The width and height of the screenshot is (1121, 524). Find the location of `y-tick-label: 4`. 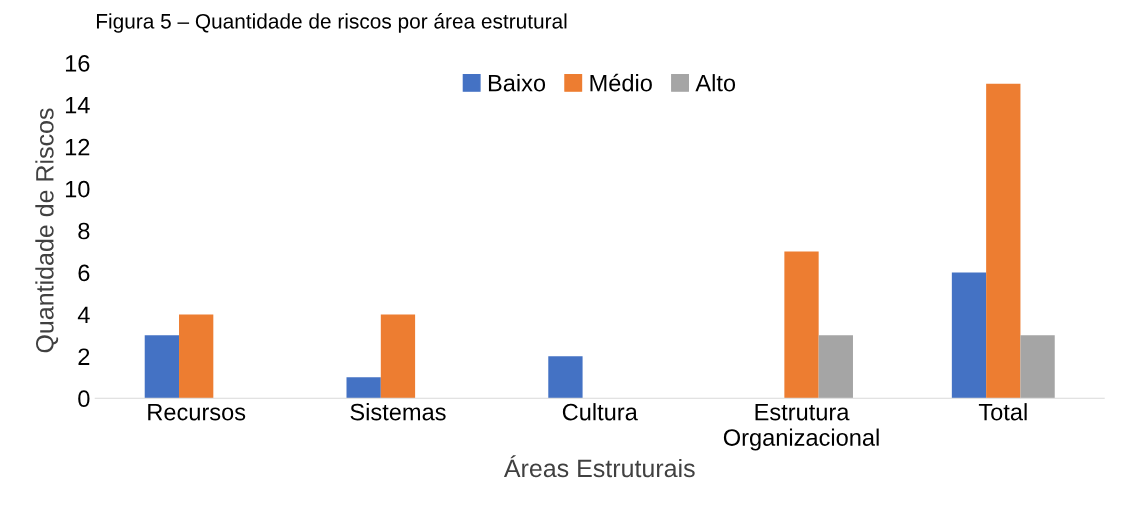

y-tick-label: 4 is located at coordinates (83, 314).